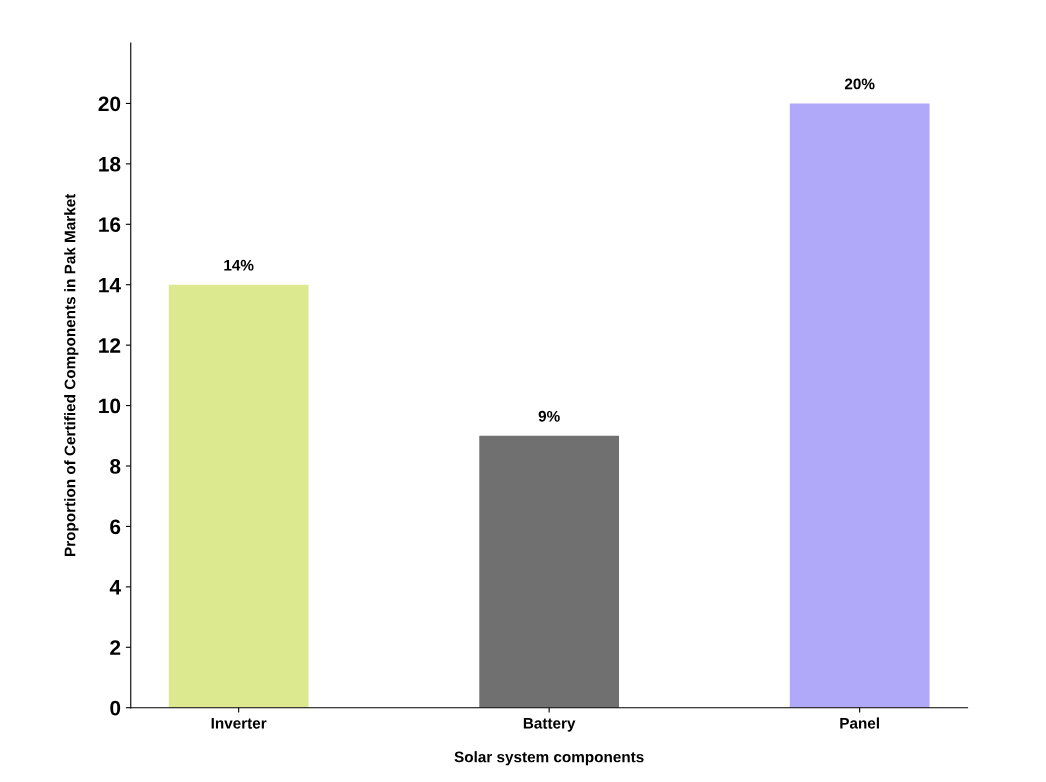 Image resolution: width=1046 pixels, height=782 pixels. I want to click on x-tick-label: Panel, so click(859, 723).